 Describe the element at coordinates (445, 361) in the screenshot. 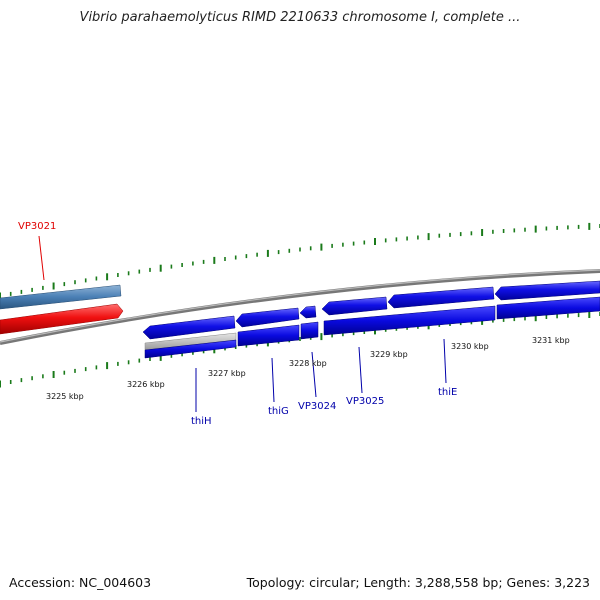

I see `thie-leader` at that location.